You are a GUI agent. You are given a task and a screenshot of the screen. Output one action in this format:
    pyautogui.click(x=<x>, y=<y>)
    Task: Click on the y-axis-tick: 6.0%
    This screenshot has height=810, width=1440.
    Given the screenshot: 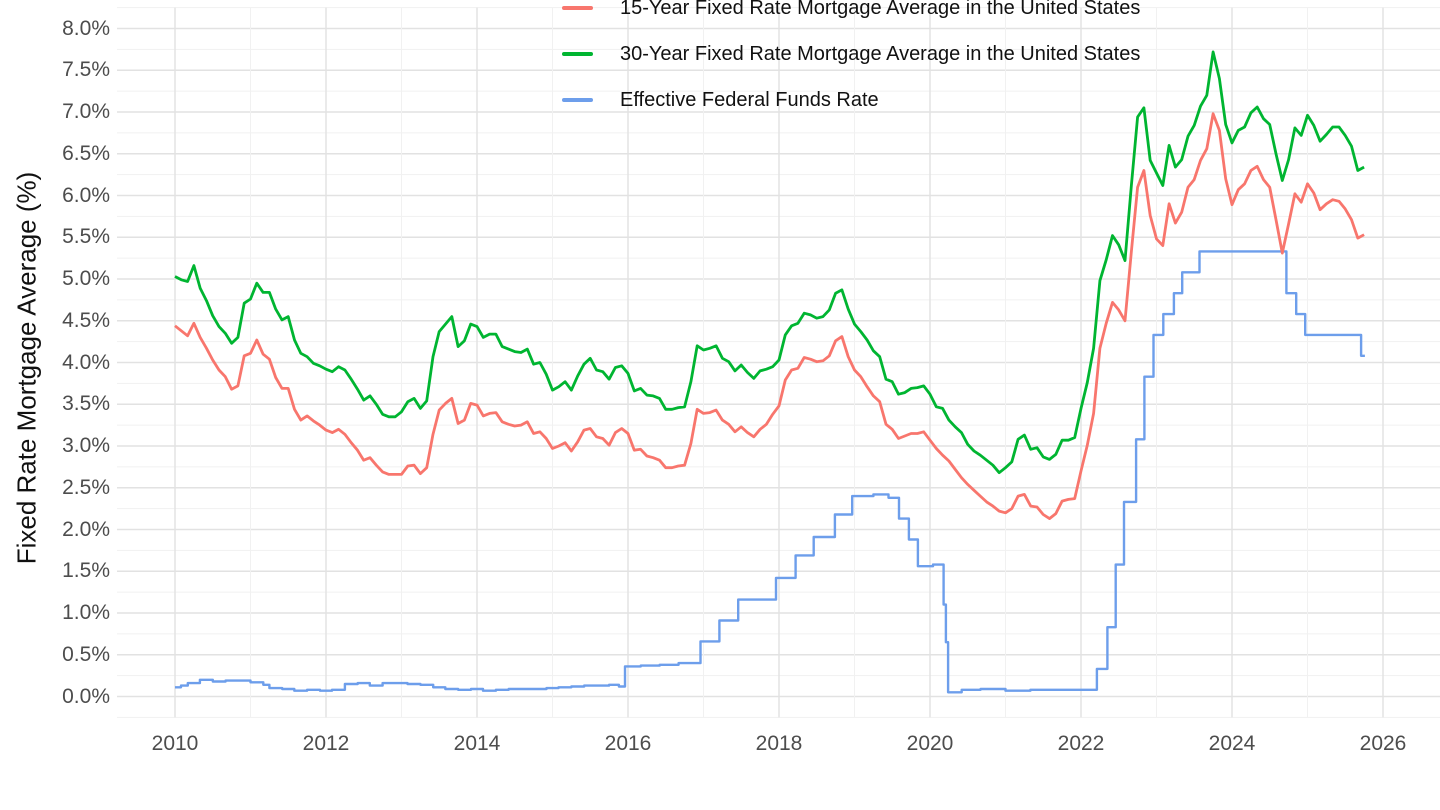 What is the action you would take?
    pyautogui.click(x=86, y=195)
    